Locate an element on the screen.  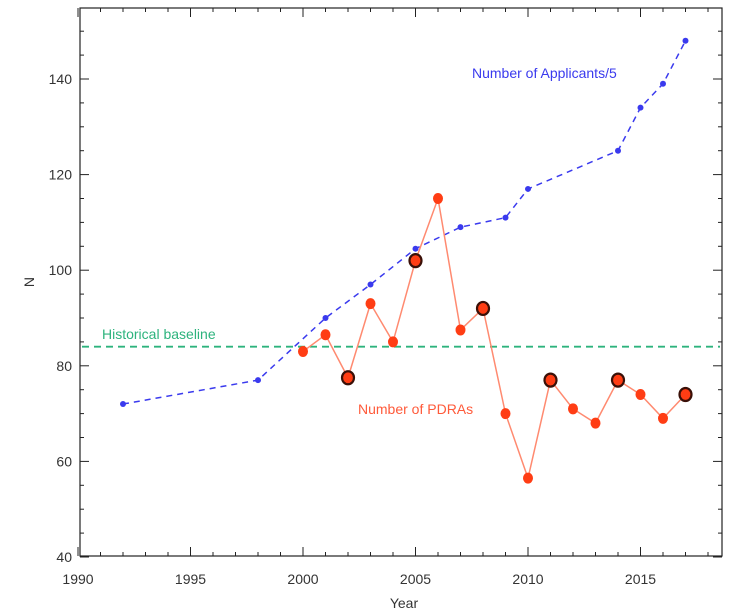
annotation-baseline: Historical baseline is located at coordinates (159, 334).